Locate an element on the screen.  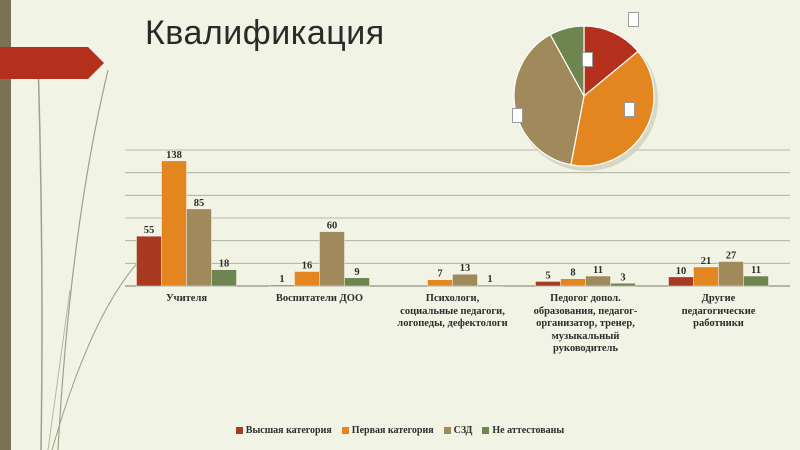
legend-item: Первая категория is located at coordinates (387, 430).